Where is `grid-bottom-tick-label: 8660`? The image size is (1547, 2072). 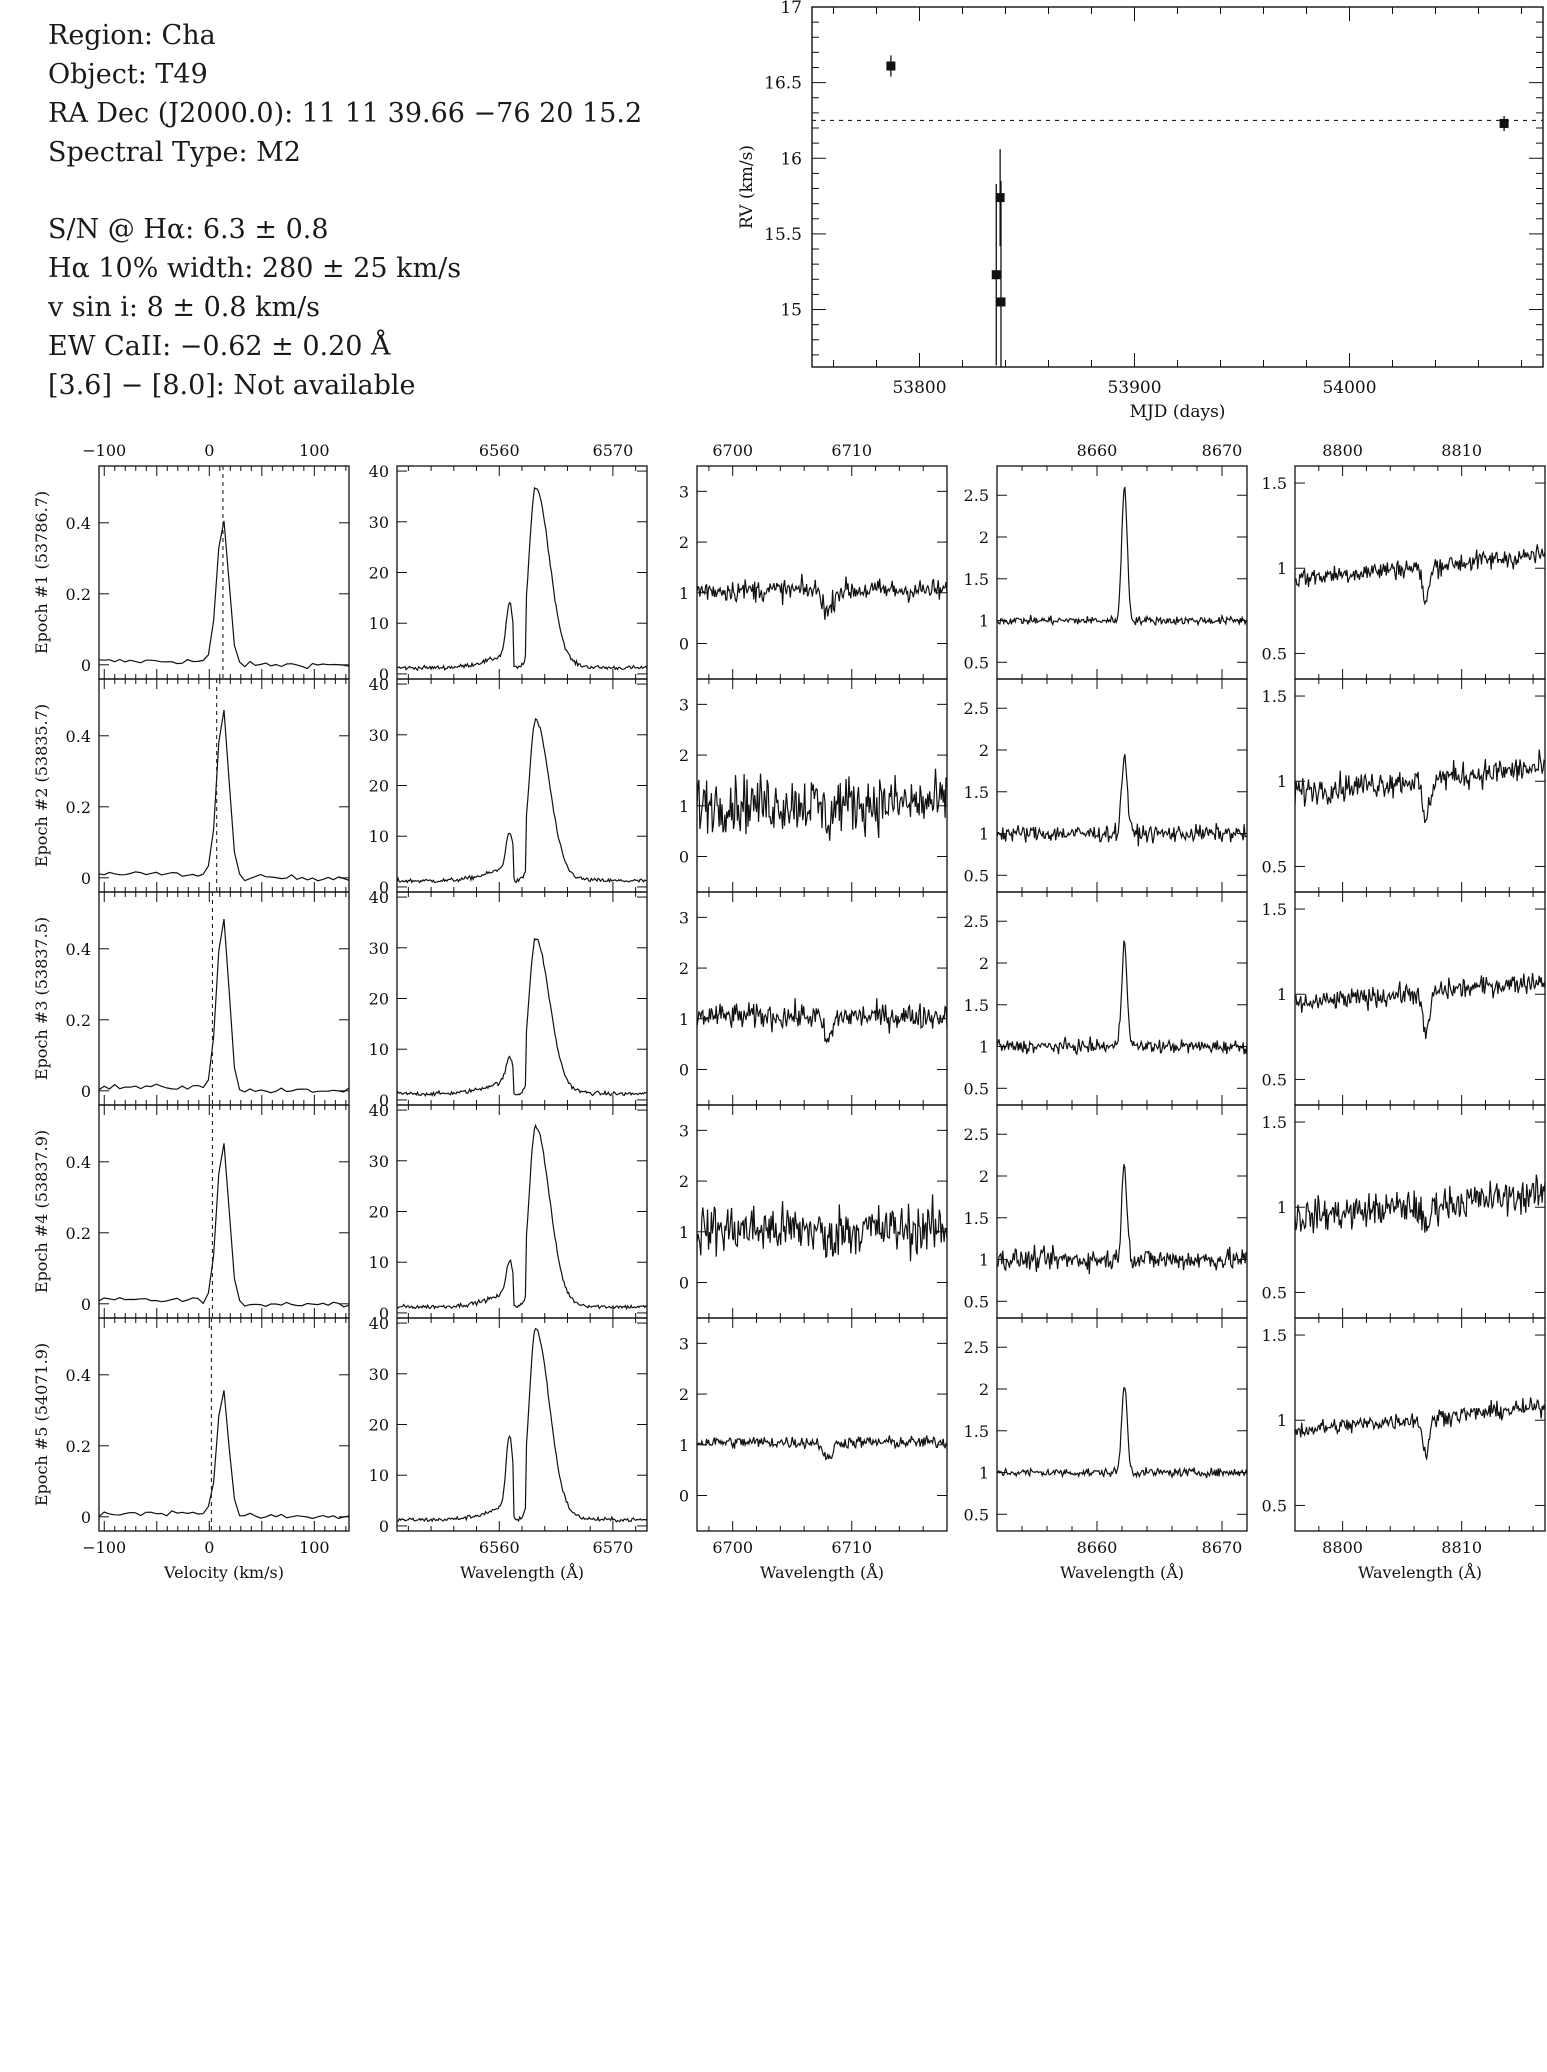
grid-bottom-tick-label: 8660 is located at coordinates (1097, 1547).